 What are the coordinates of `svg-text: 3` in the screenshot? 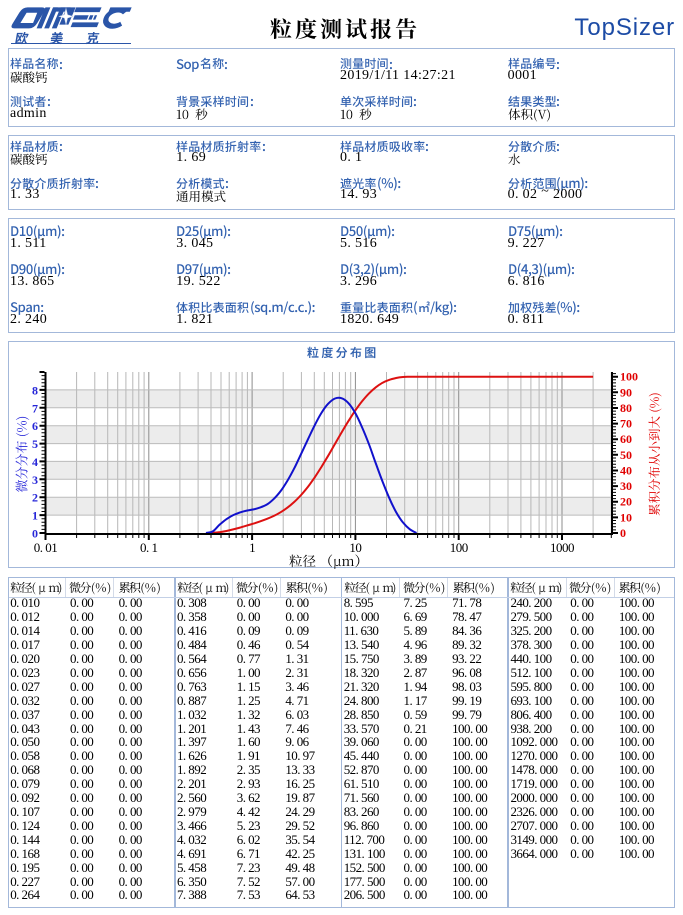 It's located at (35, 480).